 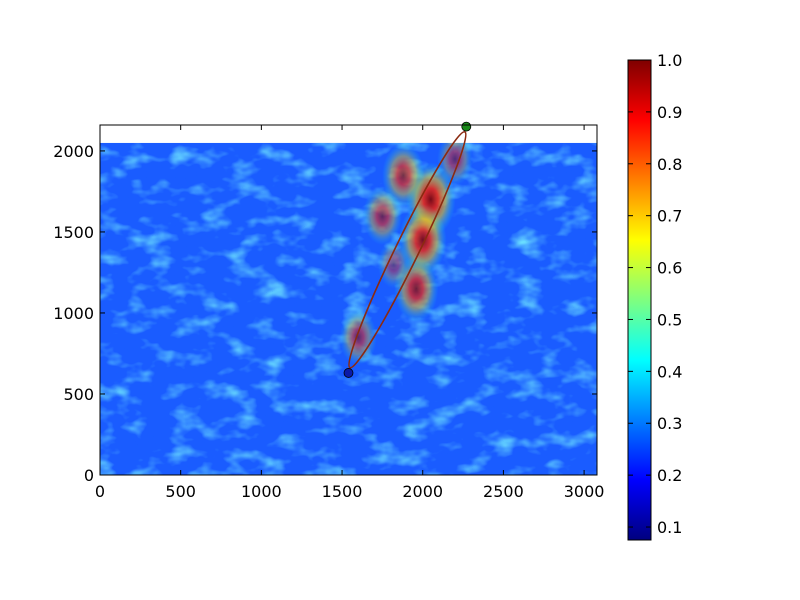 I want to click on hotspots, so click(x=406, y=254).